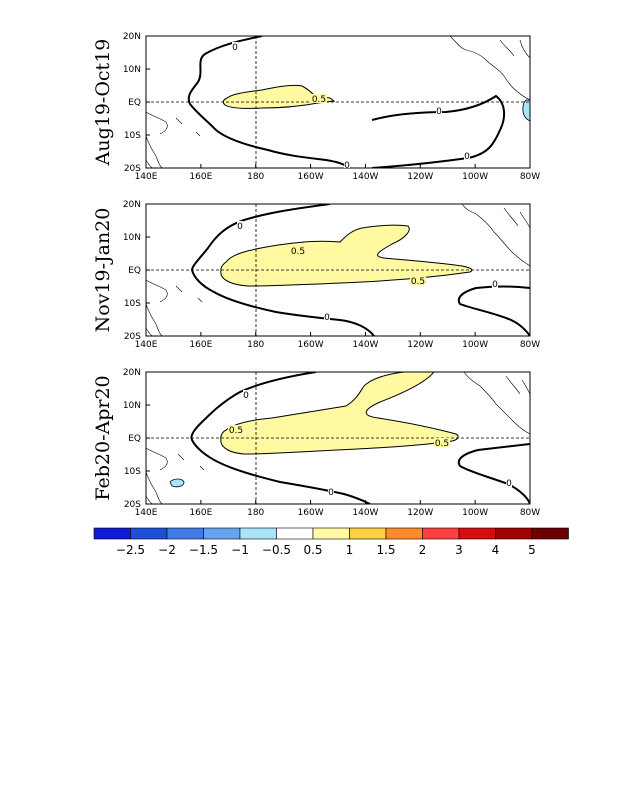 The height and width of the screenshot is (800, 618). What do you see at coordinates (337, 341) in the screenshot?
I see `panel-2-xticks: 140E 160E 180 160W 140W 120W 100W 80W` at bounding box center [337, 341].